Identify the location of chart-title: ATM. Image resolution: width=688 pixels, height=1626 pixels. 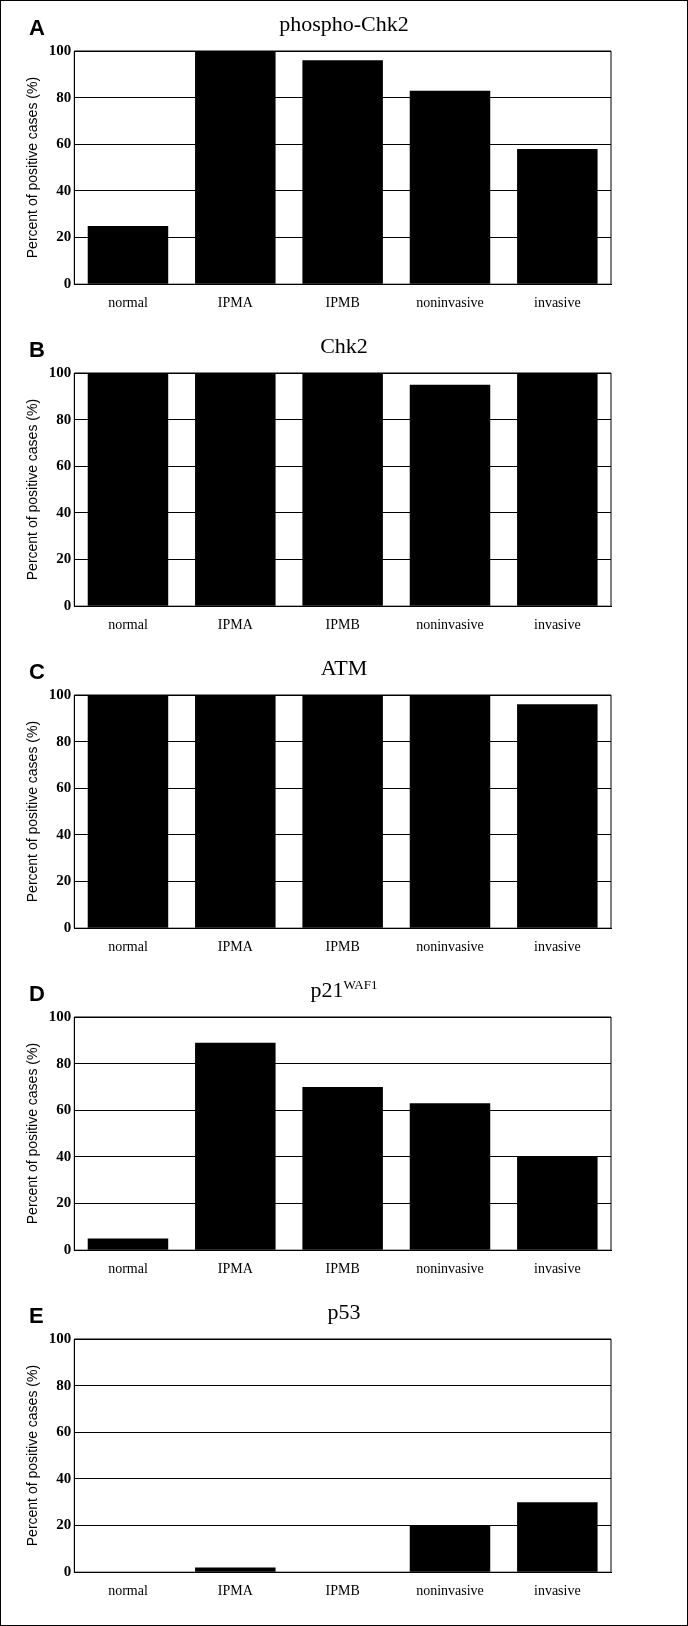
(344, 667).